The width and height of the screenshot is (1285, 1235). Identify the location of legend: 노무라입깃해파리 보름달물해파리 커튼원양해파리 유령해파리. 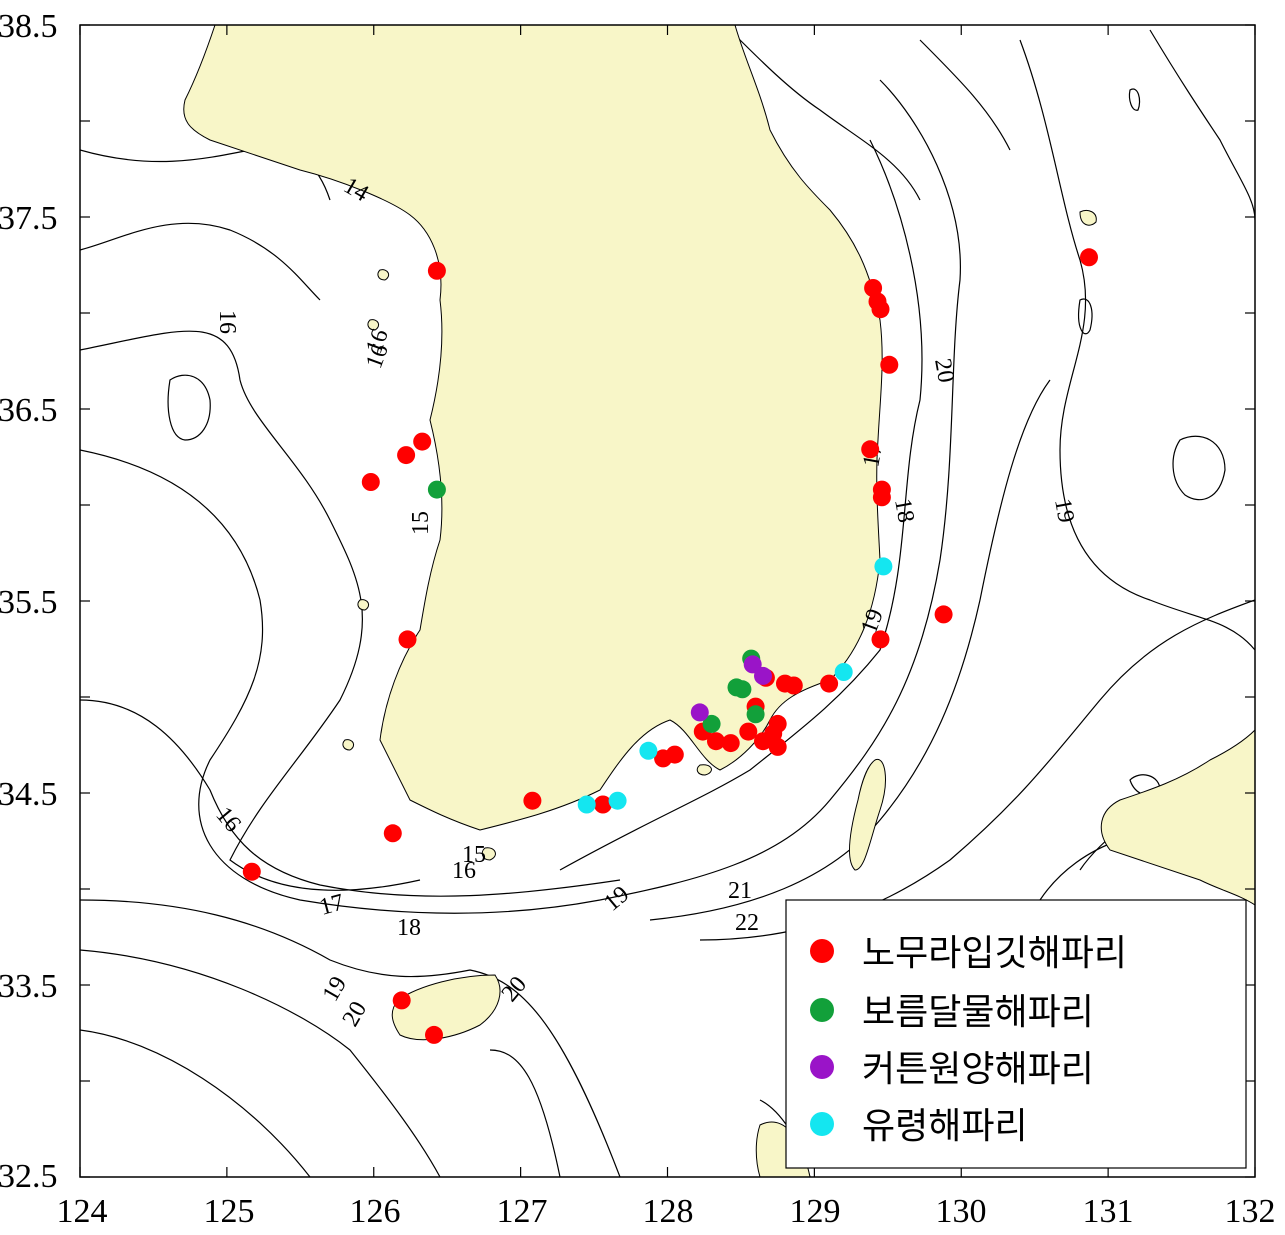
(1016, 1034).